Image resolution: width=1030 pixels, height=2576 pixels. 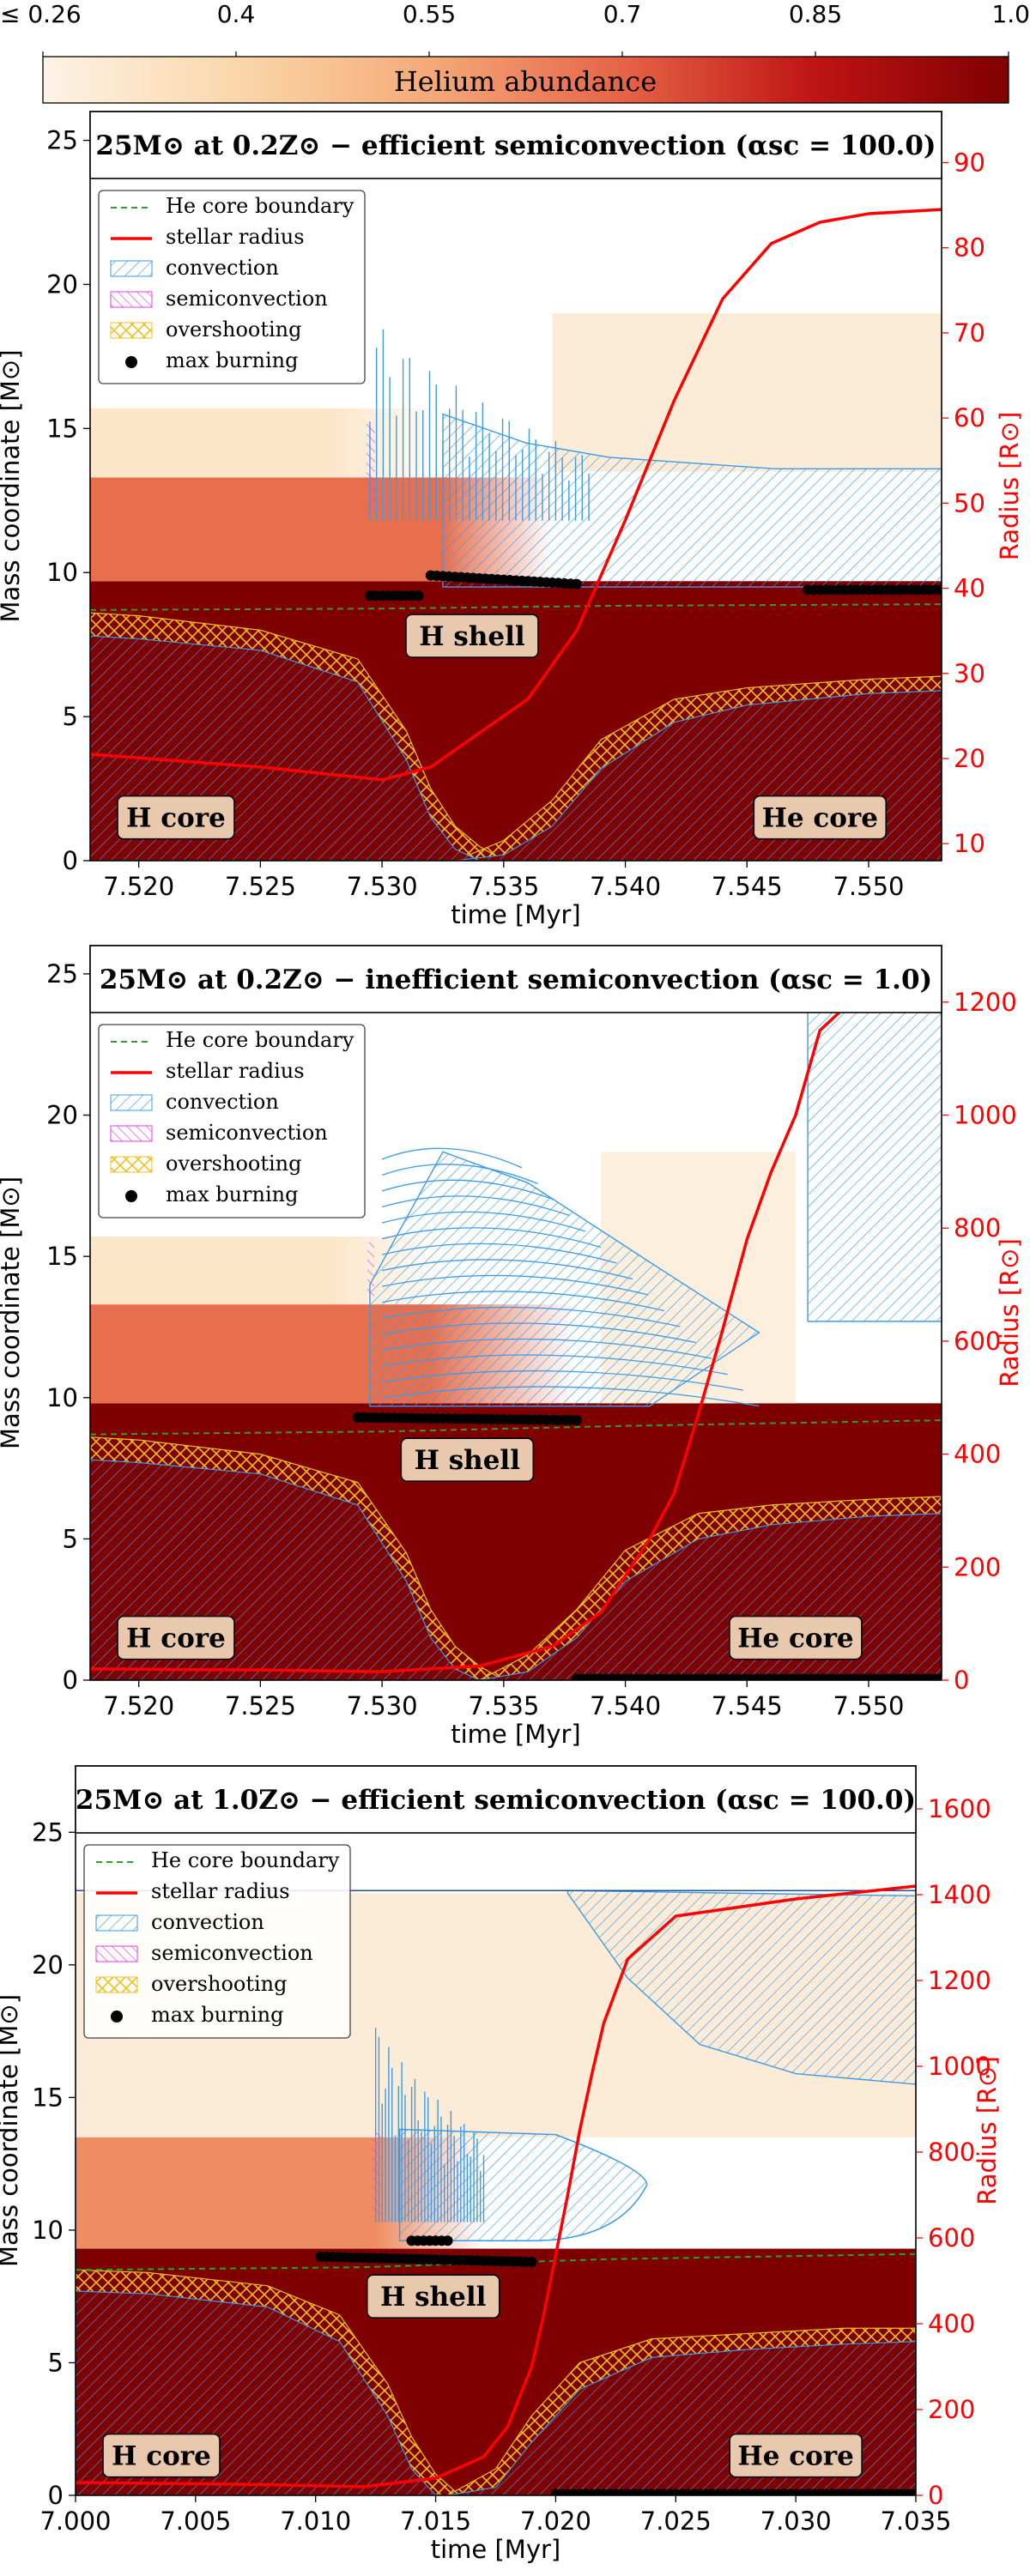 I want to click on x-axis: 7.520 7.525 7.530 7.535 7.540 7.545 7.550, so click(x=503, y=1700).